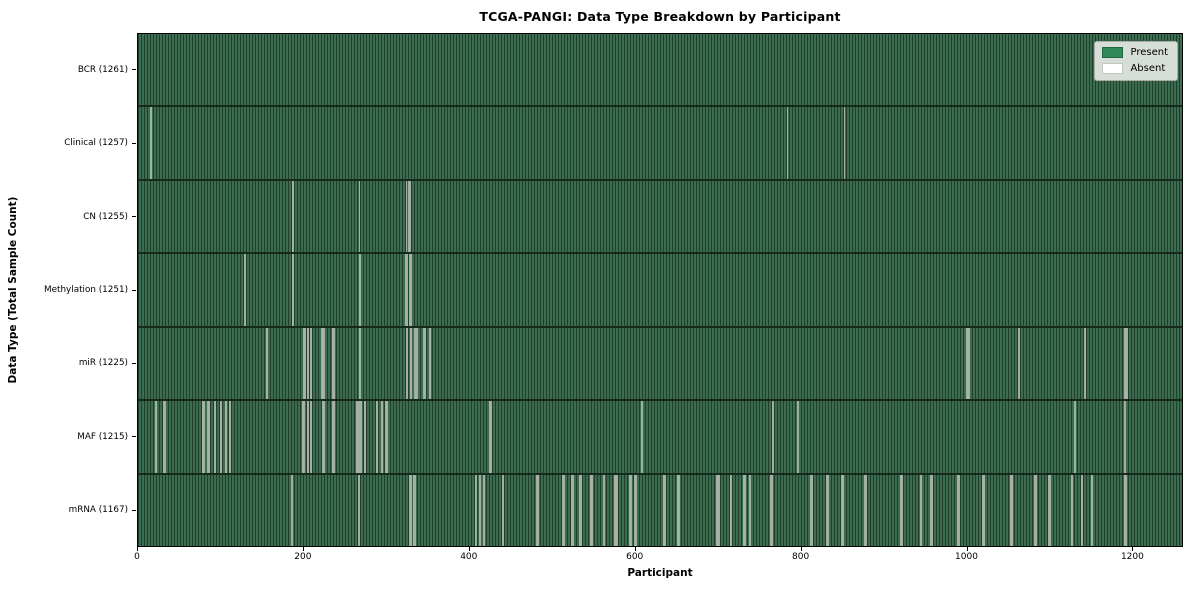 The image size is (1200, 600). Describe the element at coordinates (469, 557) in the screenshot. I see `x-tick-label-400: 400` at that location.